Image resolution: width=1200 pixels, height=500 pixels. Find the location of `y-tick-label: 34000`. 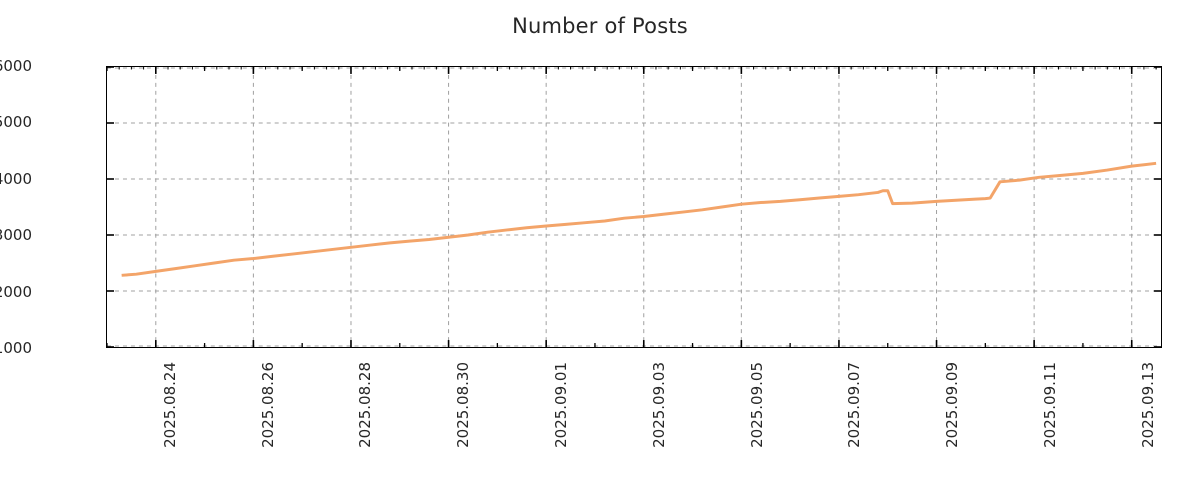

y-tick-label: 34000 is located at coordinates (16, 178).